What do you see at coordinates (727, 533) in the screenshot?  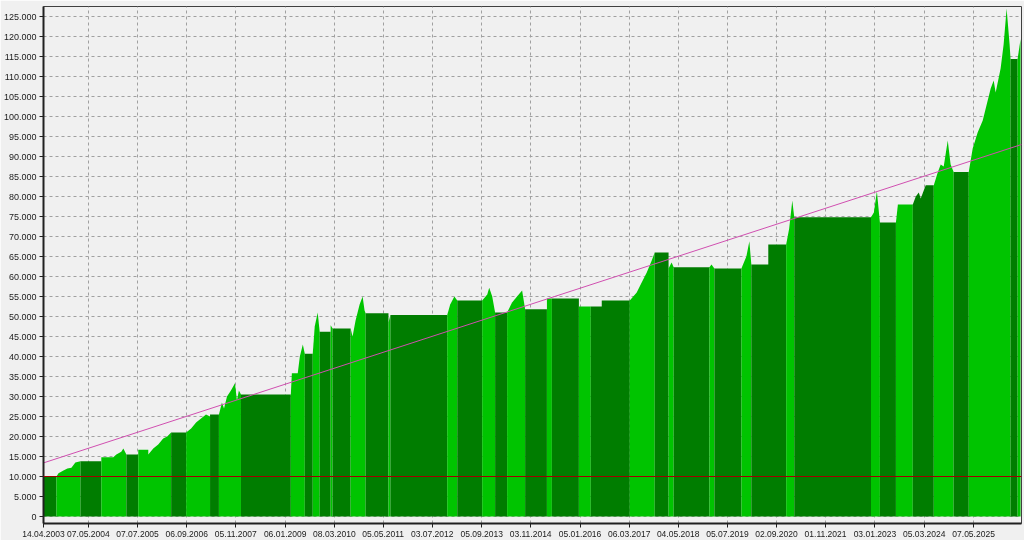 I see `x-tick-label: 05.07.2019` at bounding box center [727, 533].